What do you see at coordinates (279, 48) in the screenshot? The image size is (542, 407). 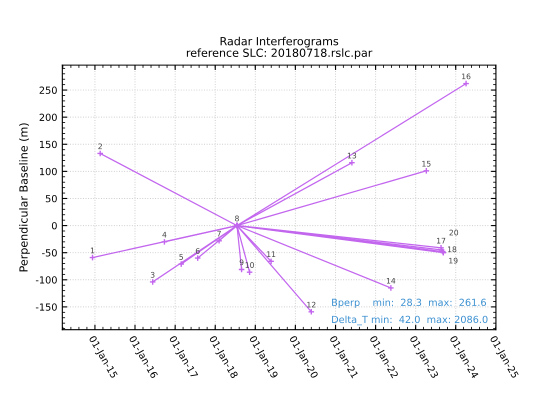 I see `chart-title: Radar Interferograms reference SLC: 20180718.rslc.par` at bounding box center [279, 48].